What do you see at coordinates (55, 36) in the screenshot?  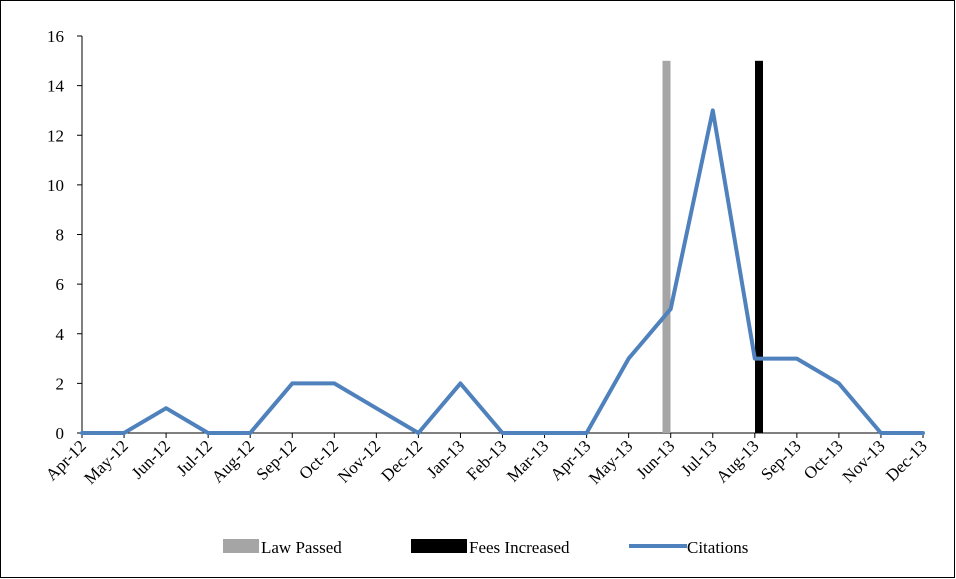 I see `y-tick-label: 16` at bounding box center [55, 36].